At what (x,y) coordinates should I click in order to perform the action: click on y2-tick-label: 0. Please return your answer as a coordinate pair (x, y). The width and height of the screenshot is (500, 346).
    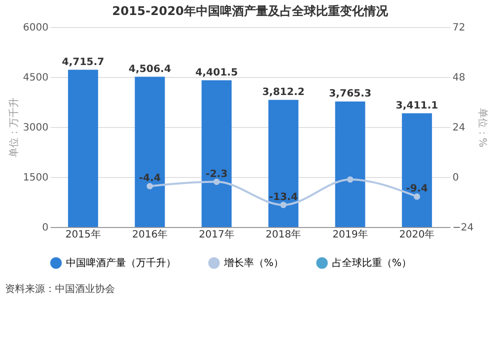
    Looking at the image, I should click on (455, 178).